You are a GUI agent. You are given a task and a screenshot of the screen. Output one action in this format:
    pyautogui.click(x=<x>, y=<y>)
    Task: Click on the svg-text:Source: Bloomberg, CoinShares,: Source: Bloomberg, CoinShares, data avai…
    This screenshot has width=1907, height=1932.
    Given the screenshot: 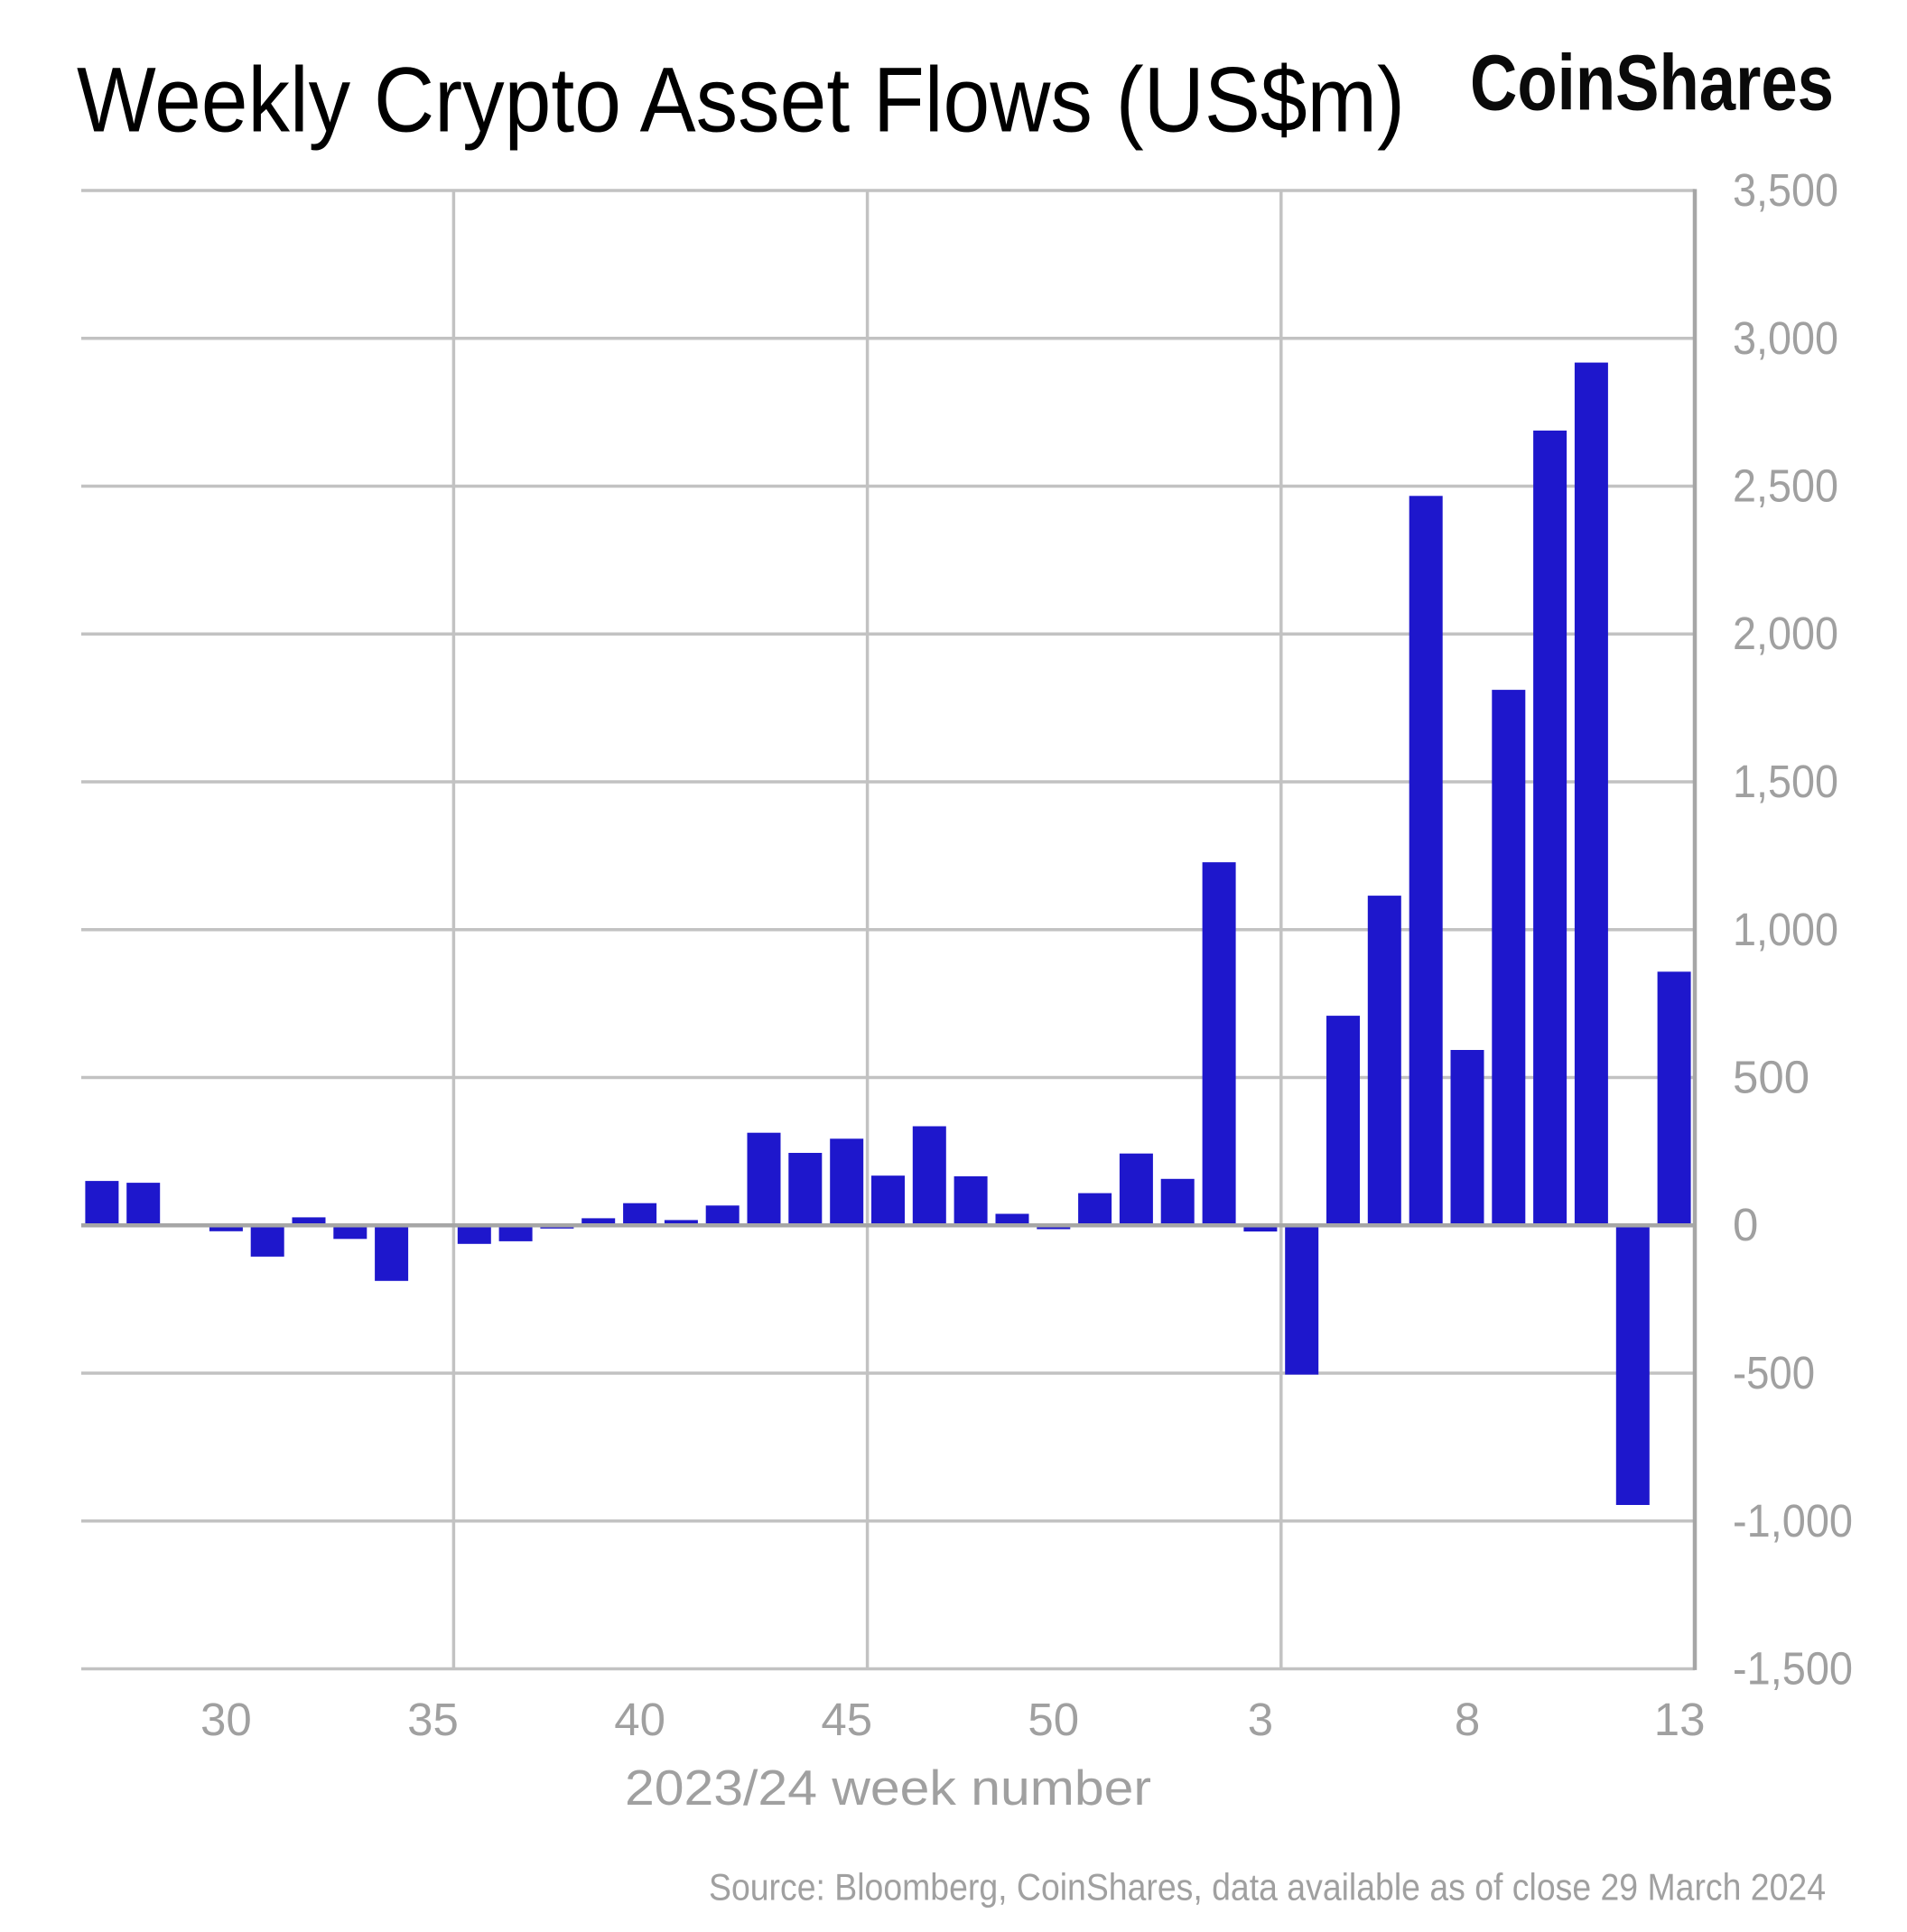 What is the action you would take?
    pyautogui.click(x=1267, y=1887)
    